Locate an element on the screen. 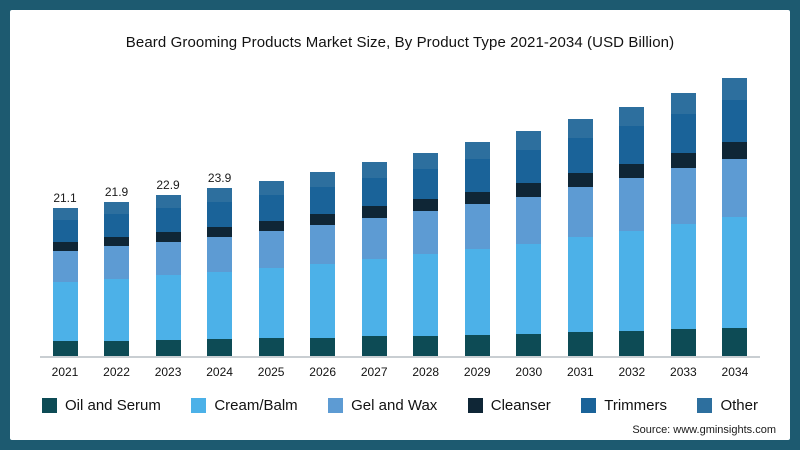 Image resolution: width=800 pixels, height=450 pixels. x-axis-label: 2032 is located at coordinates (632, 372).